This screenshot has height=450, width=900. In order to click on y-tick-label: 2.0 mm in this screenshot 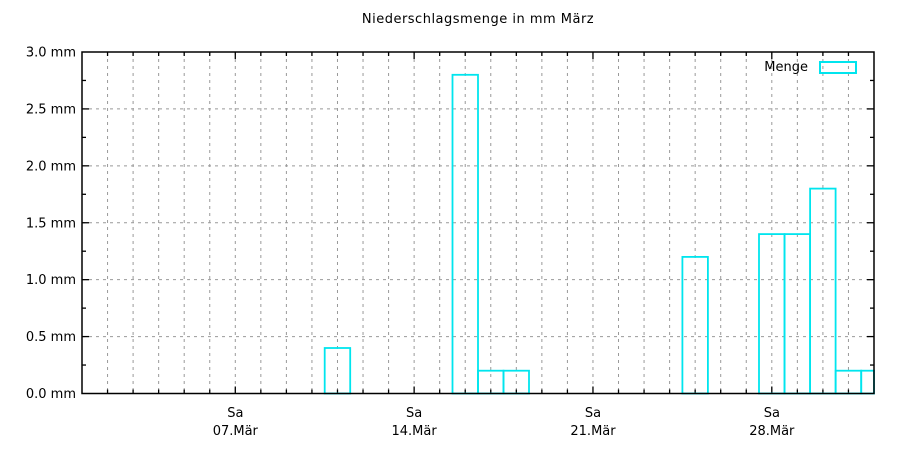, I will do `click(51, 166)`.